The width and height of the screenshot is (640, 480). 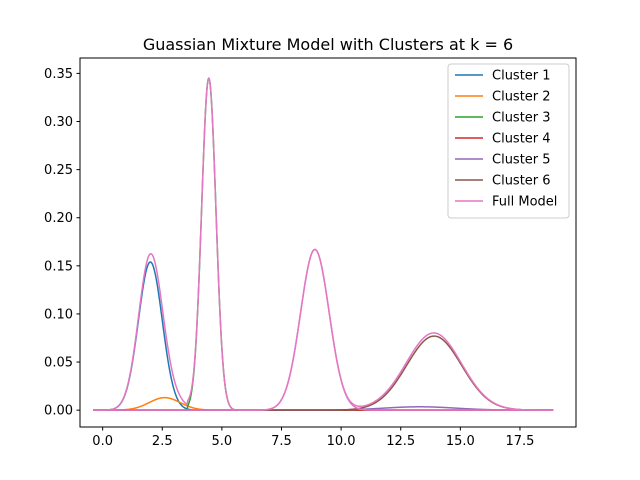 I want to click on legend-label-cluster-1: Cluster 1, so click(x=521, y=76).